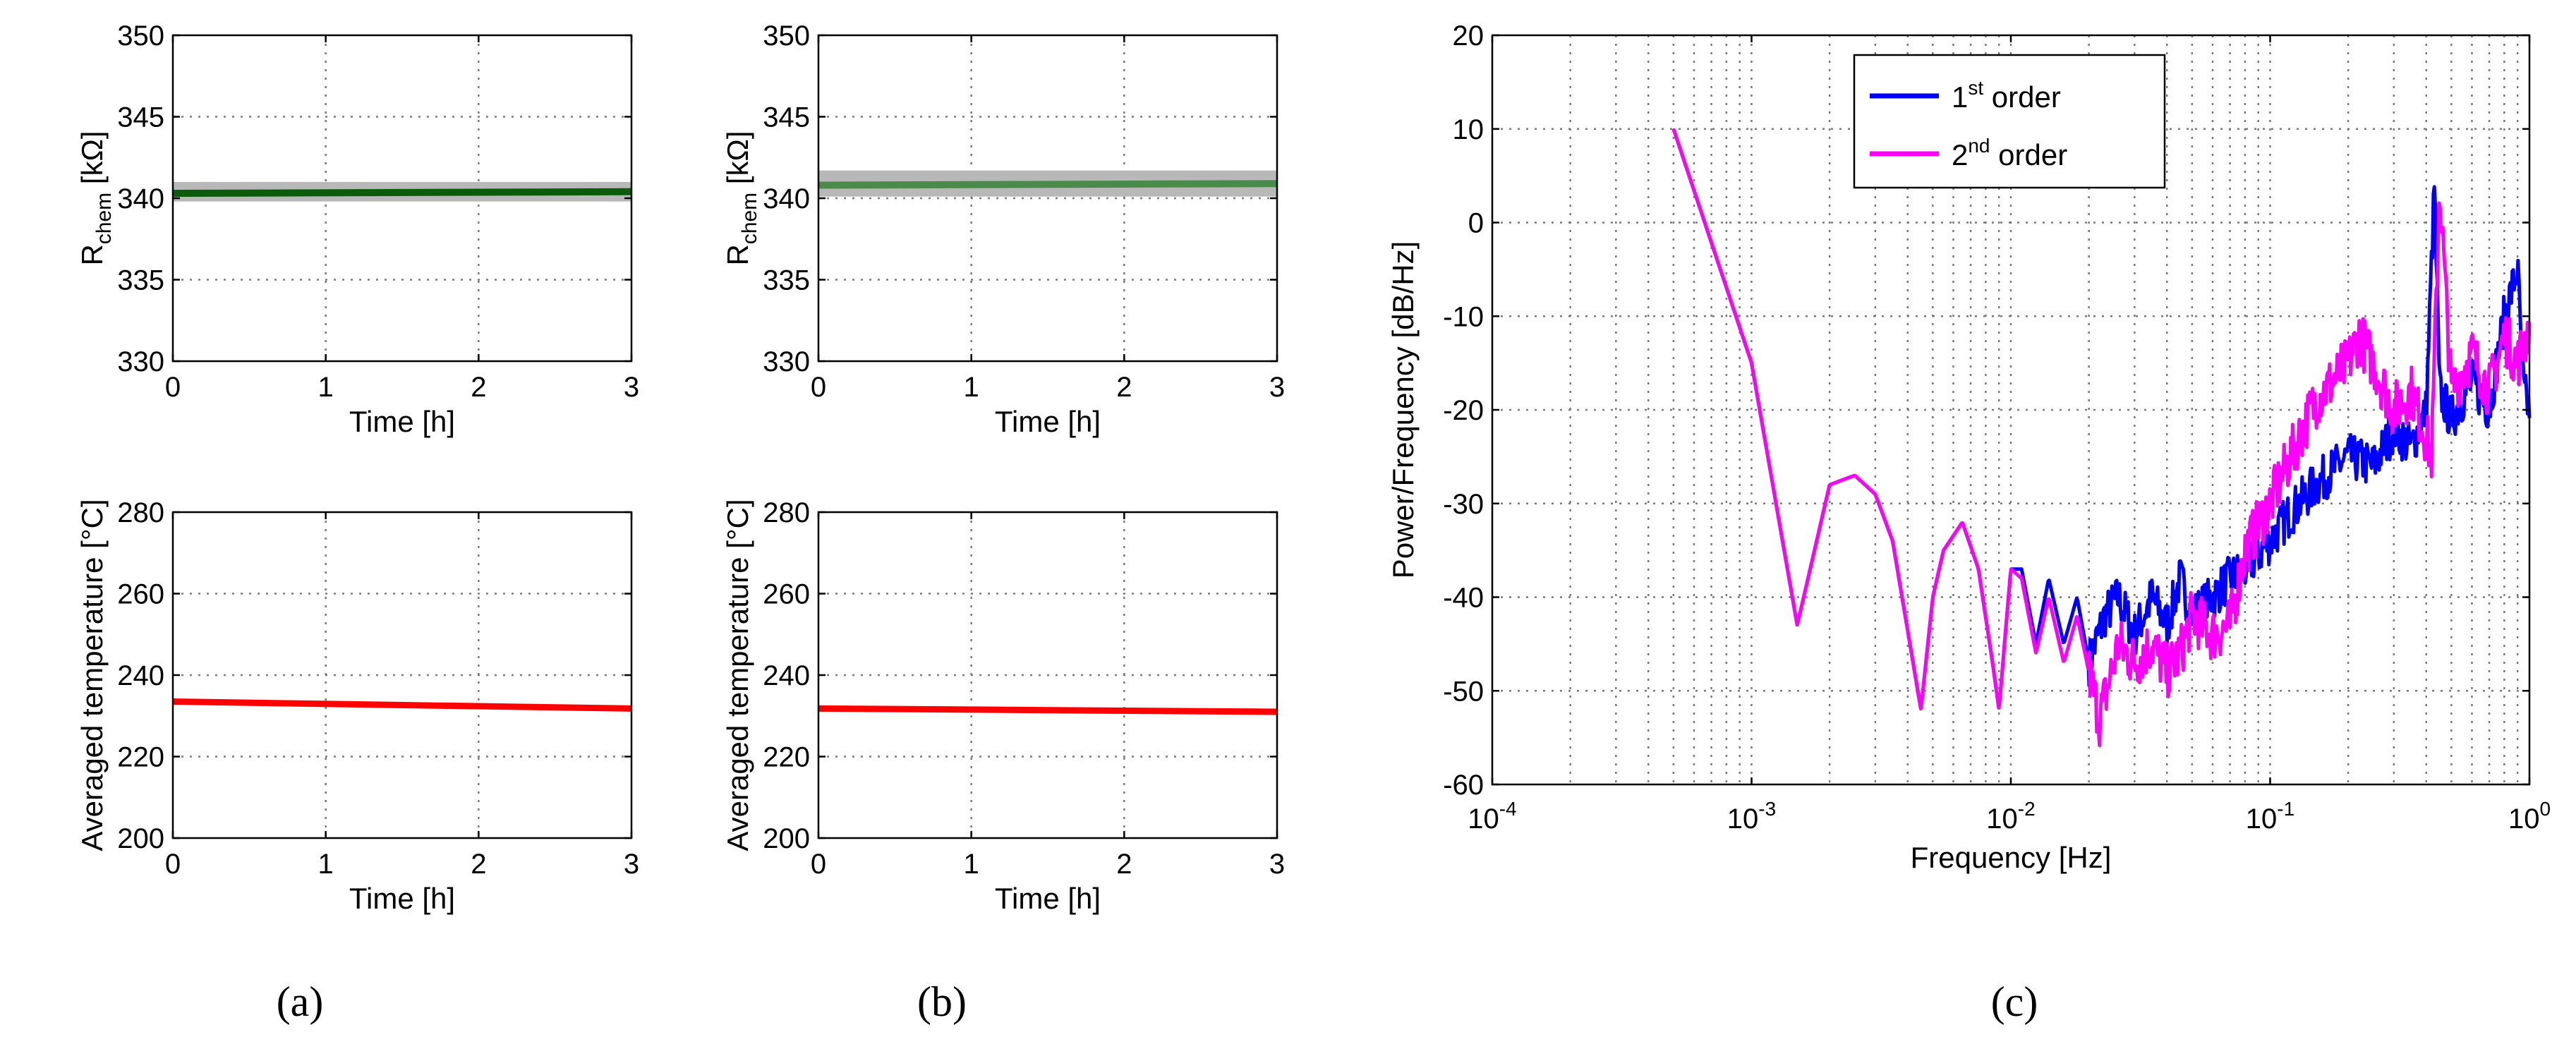 This screenshot has height=1037, width=2576. Describe the element at coordinates (738, 675) in the screenshot. I see `chart-b-bottom-ylabel: Averaged temperature [°C]` at that location.